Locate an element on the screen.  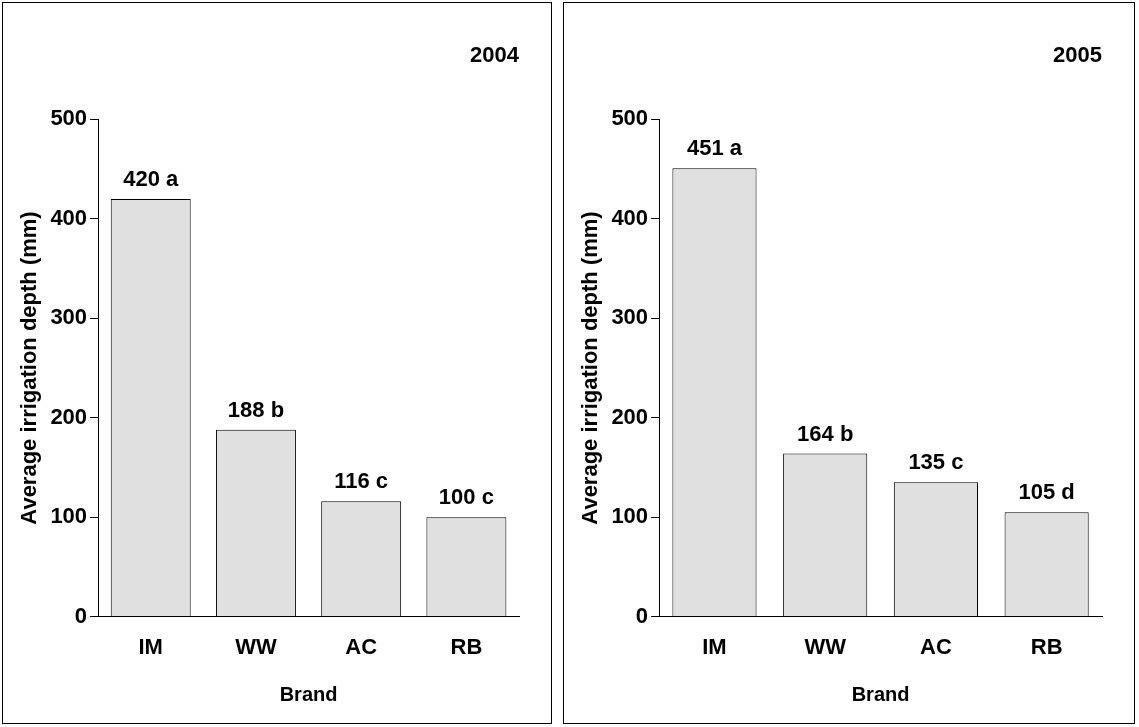
data-label: 188 b is located at coordinates (256, 409).